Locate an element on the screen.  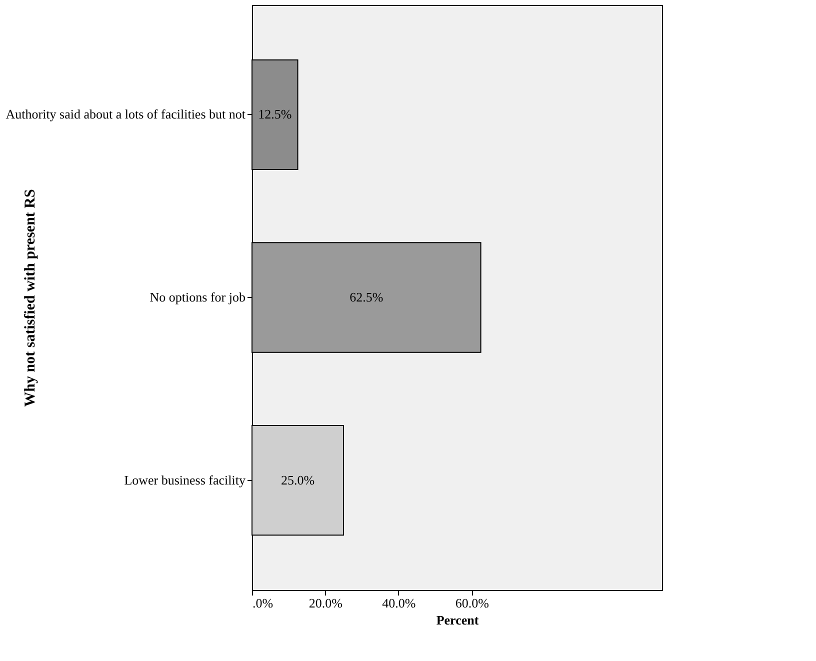
y-tick-label: No options for job is located at coordinates (198, 297).